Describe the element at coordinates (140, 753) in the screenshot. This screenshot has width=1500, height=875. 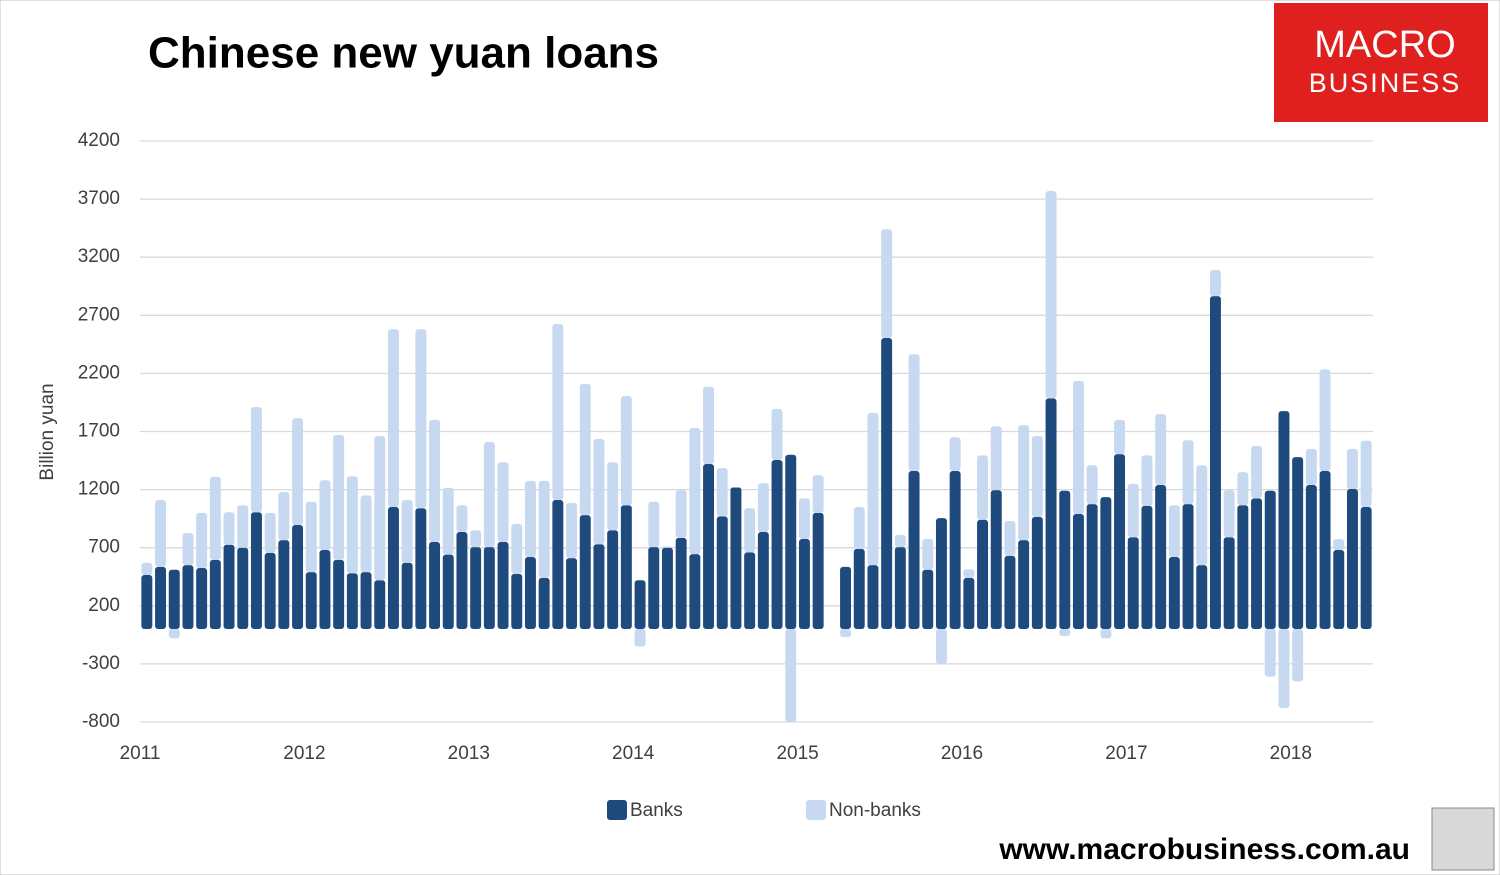
I see `x-tick-label: 2011` at that location.